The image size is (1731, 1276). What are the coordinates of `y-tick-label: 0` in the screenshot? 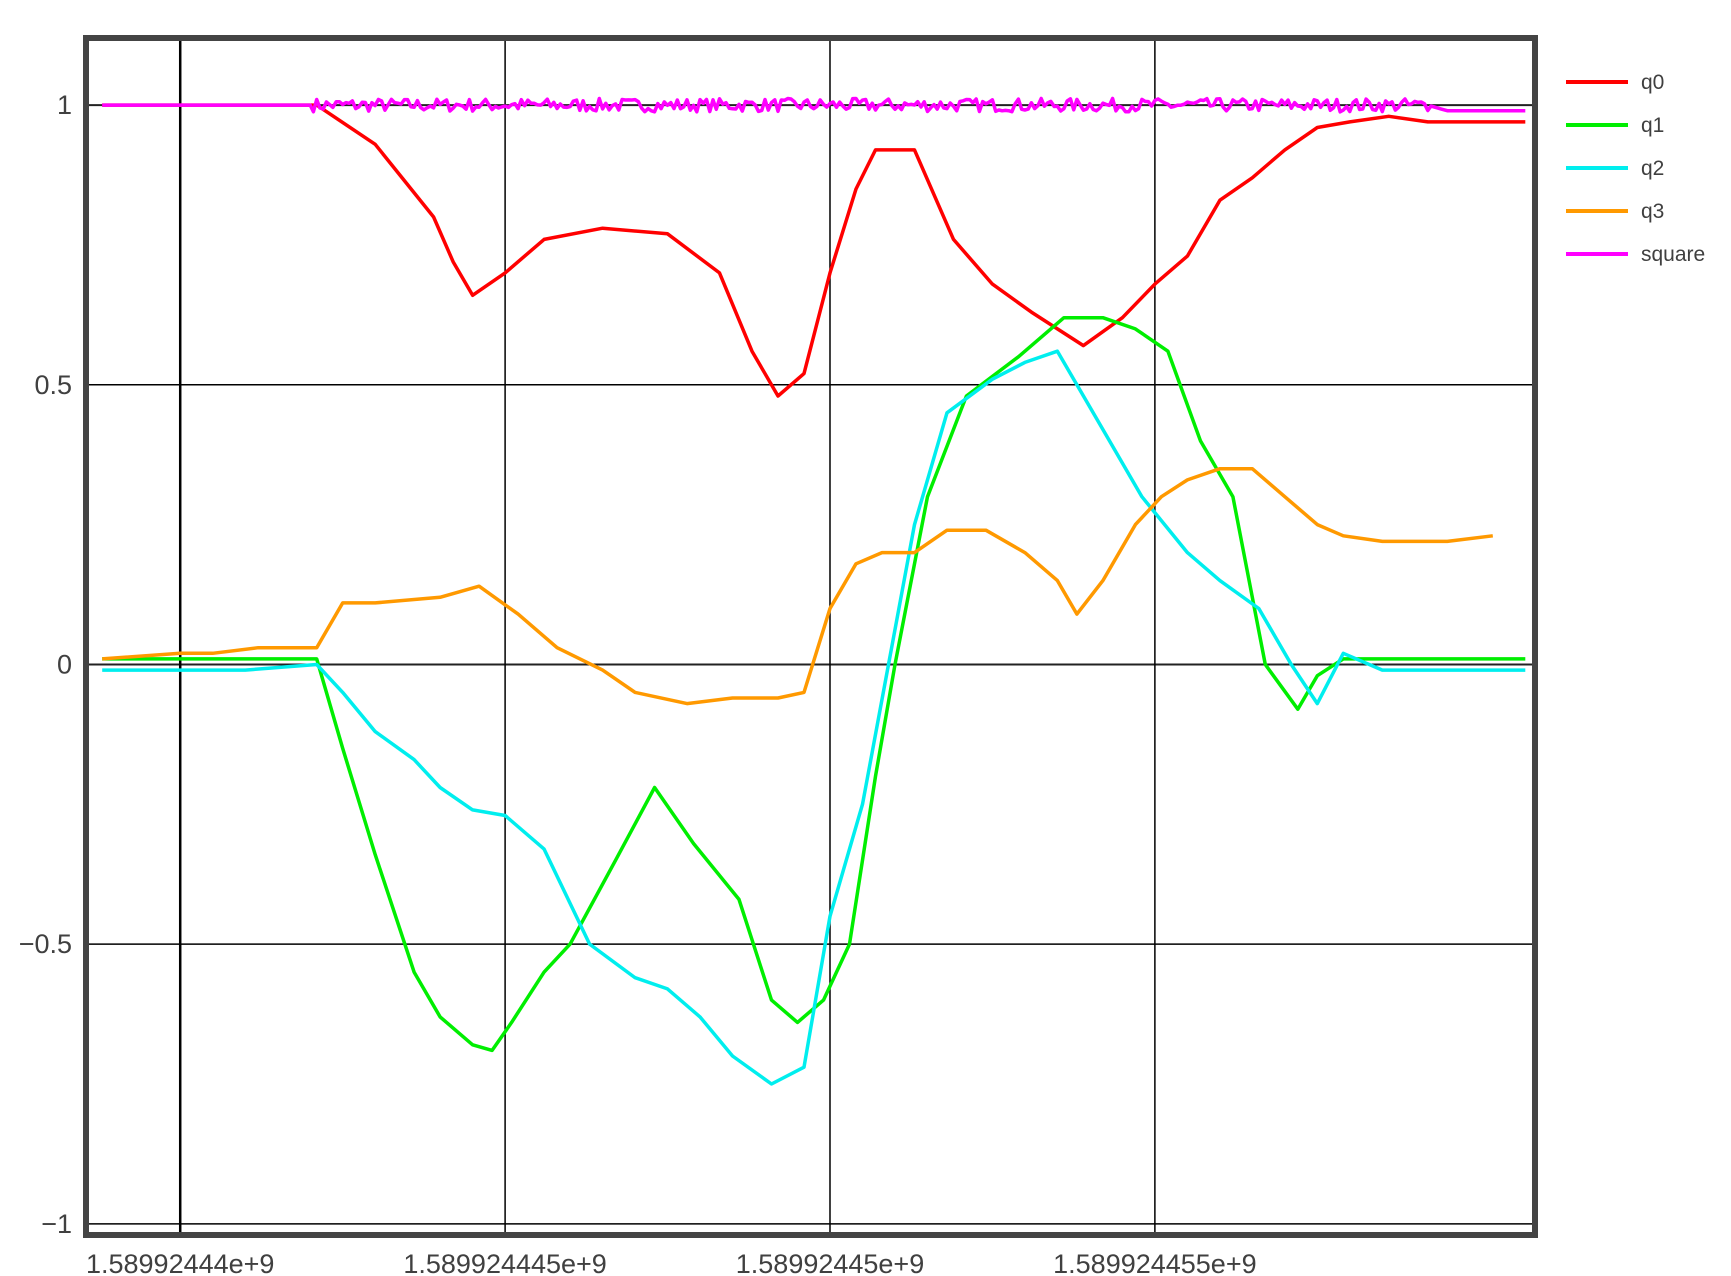 It's located at (64, 664).